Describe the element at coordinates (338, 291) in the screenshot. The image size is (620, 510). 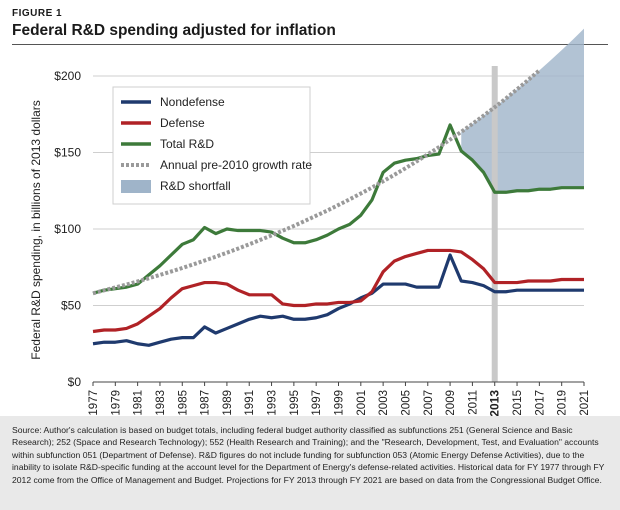
I see `series-line-defense` at that location.